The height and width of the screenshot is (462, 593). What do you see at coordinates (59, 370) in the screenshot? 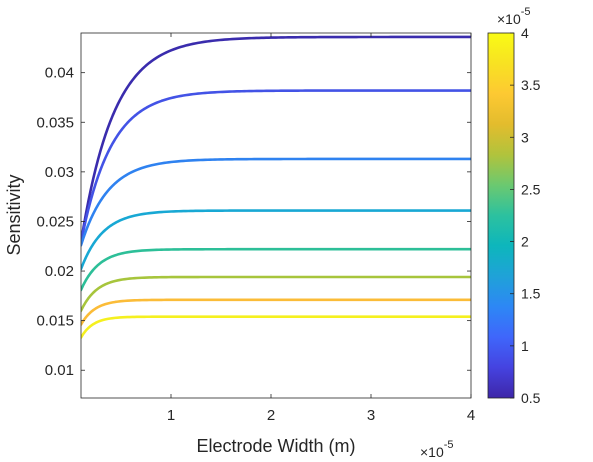
I see `y-tick-label: 0.01` at bounding box center [59, 370].